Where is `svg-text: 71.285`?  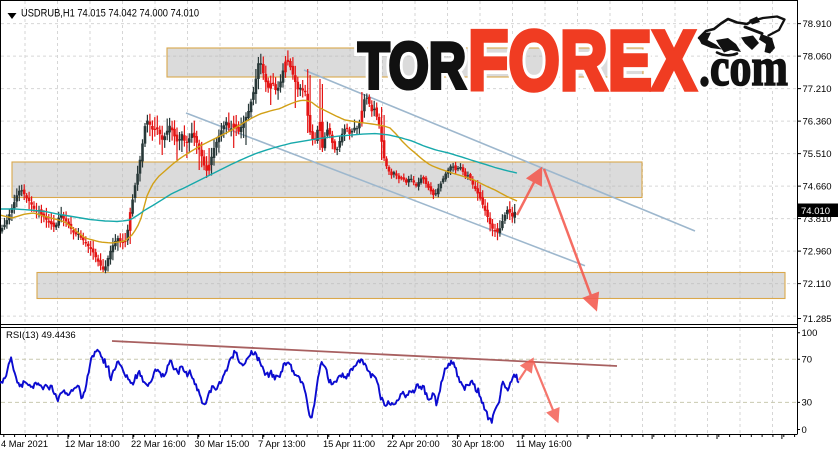 svg-text: 71.285 is located at coordinates (817, 319).